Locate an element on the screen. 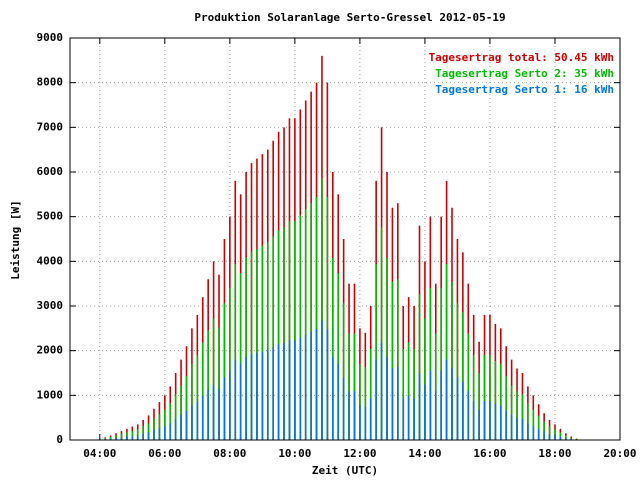 Image resolution: width=640 pixels, height=480 pixels. y-tick-label: 3000 is located at coordinates (50, 305).